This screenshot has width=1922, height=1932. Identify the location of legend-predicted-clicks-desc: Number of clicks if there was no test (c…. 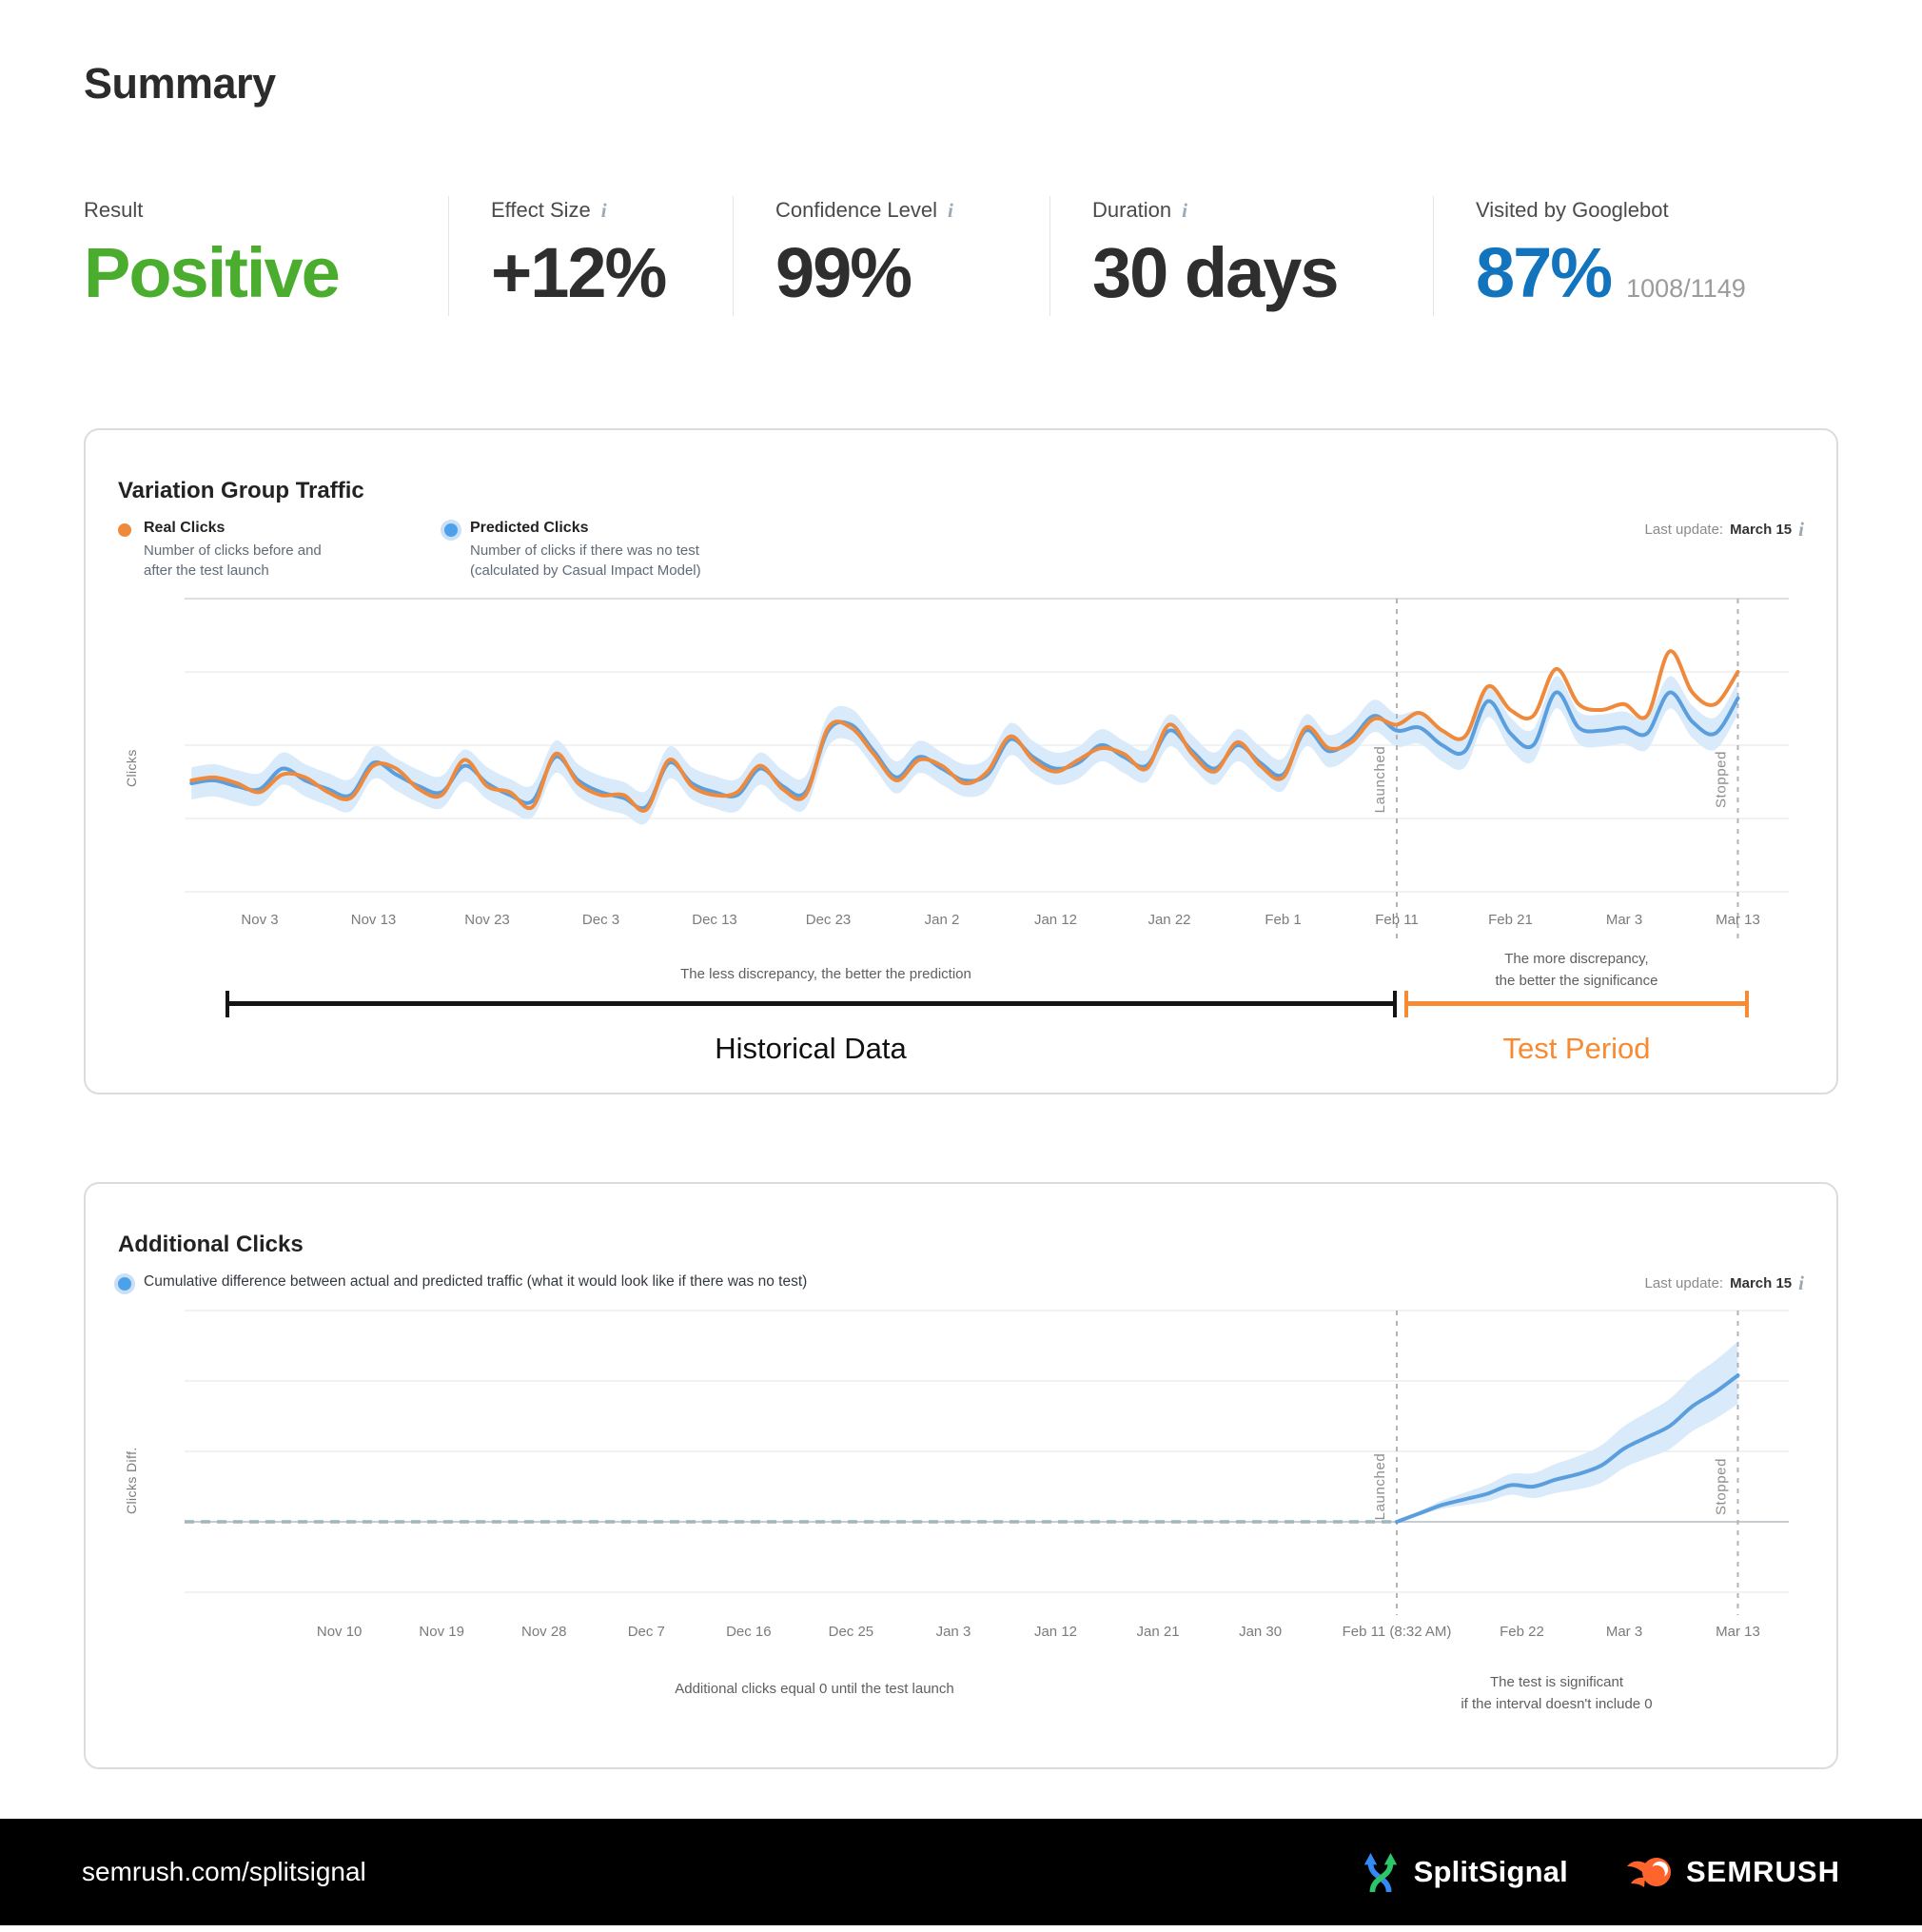
(585, 561).